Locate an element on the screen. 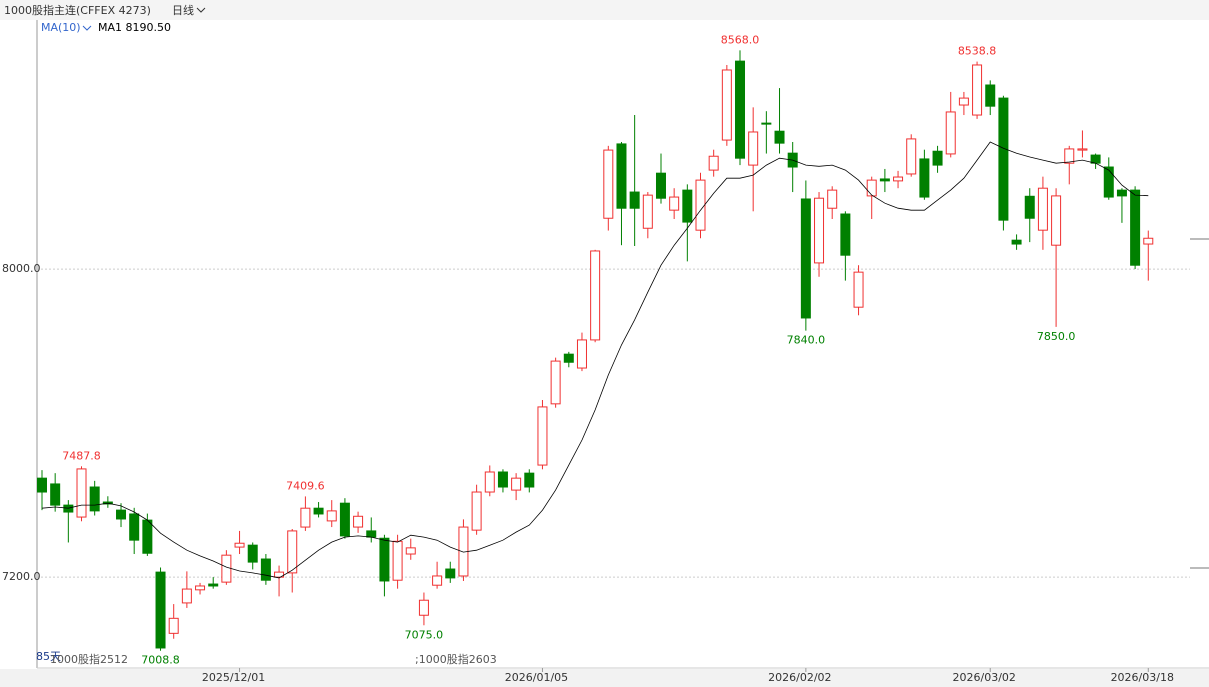 The width and height of the screenshot is (1209, 687). extreme-label: 7008.8 is located at coordinates (160, 660).